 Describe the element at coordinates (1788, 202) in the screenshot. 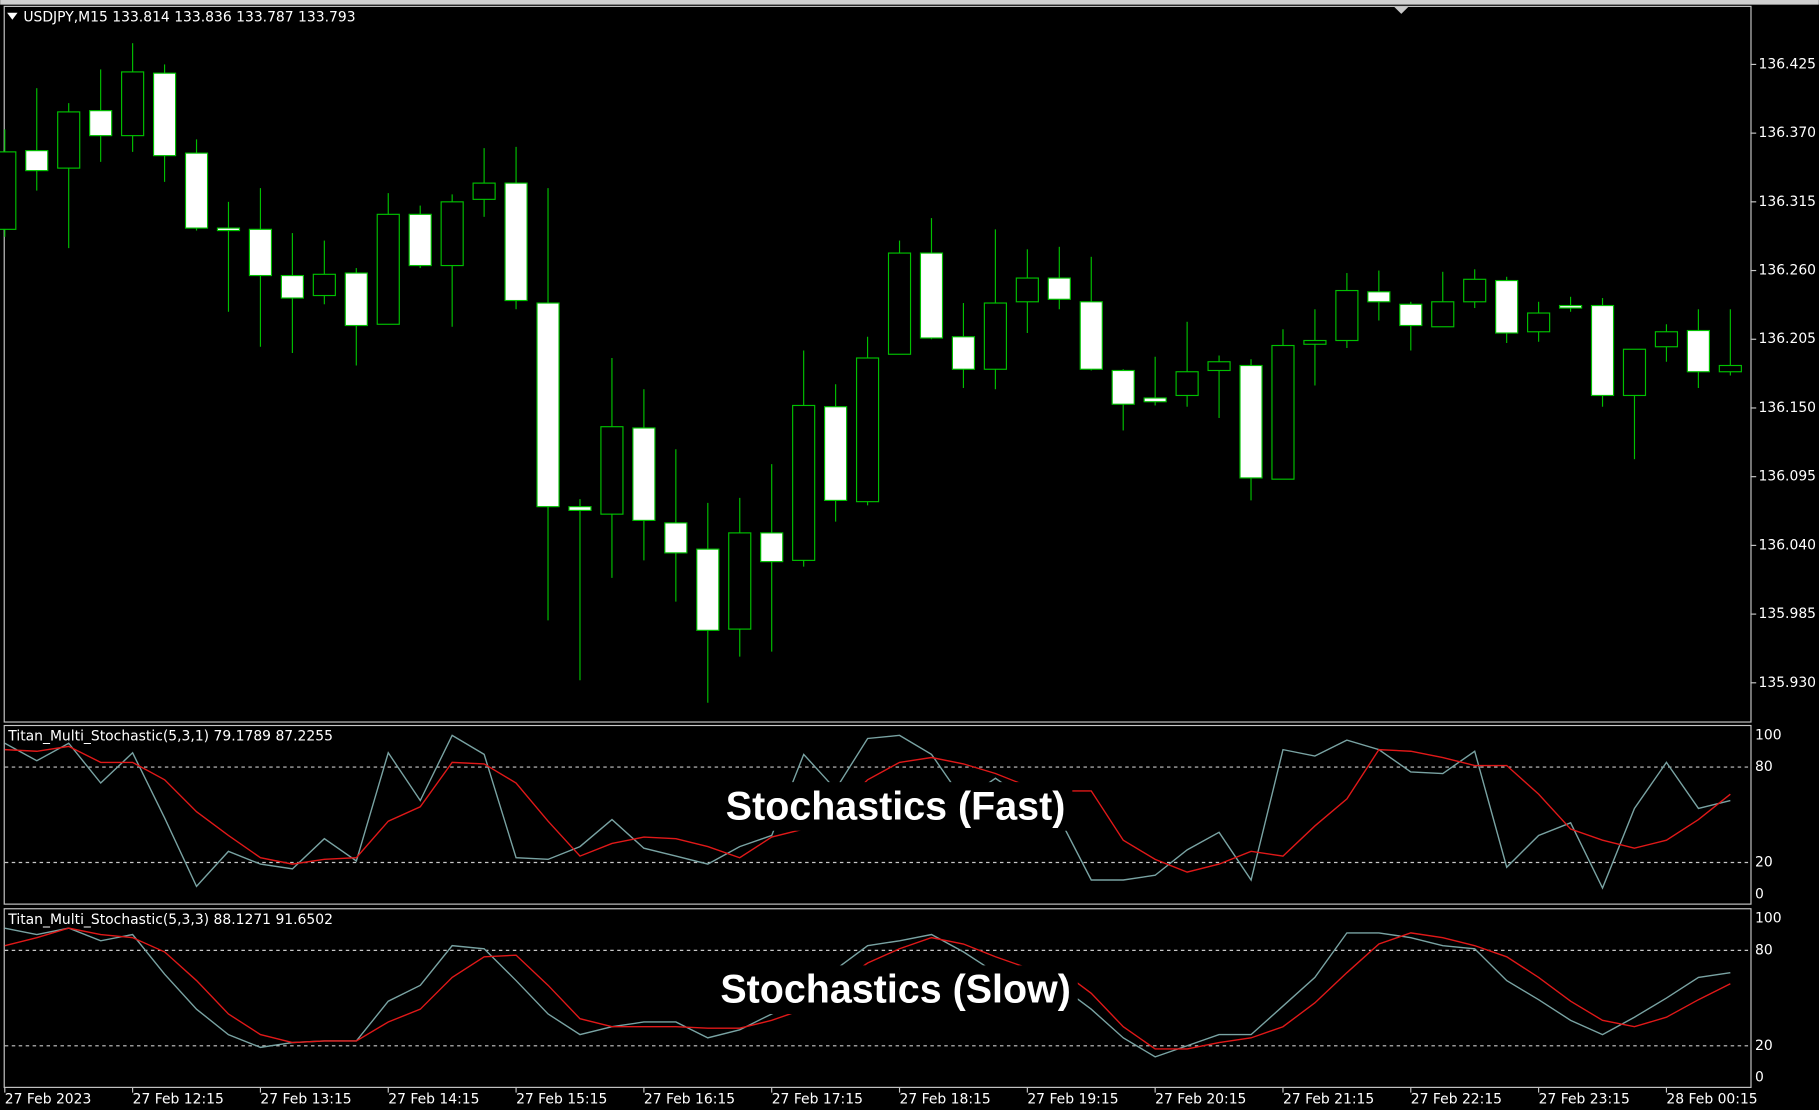

I see `y-tick-label: 136.315` at that location.